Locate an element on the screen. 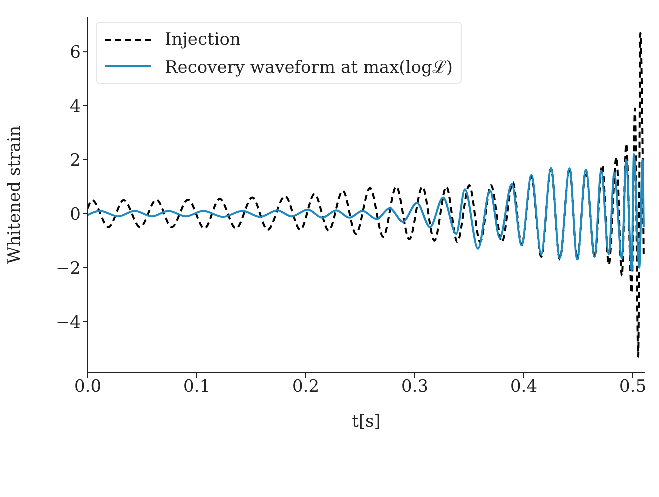  y-tick-label: 2 is located at coordinates (75, 160).